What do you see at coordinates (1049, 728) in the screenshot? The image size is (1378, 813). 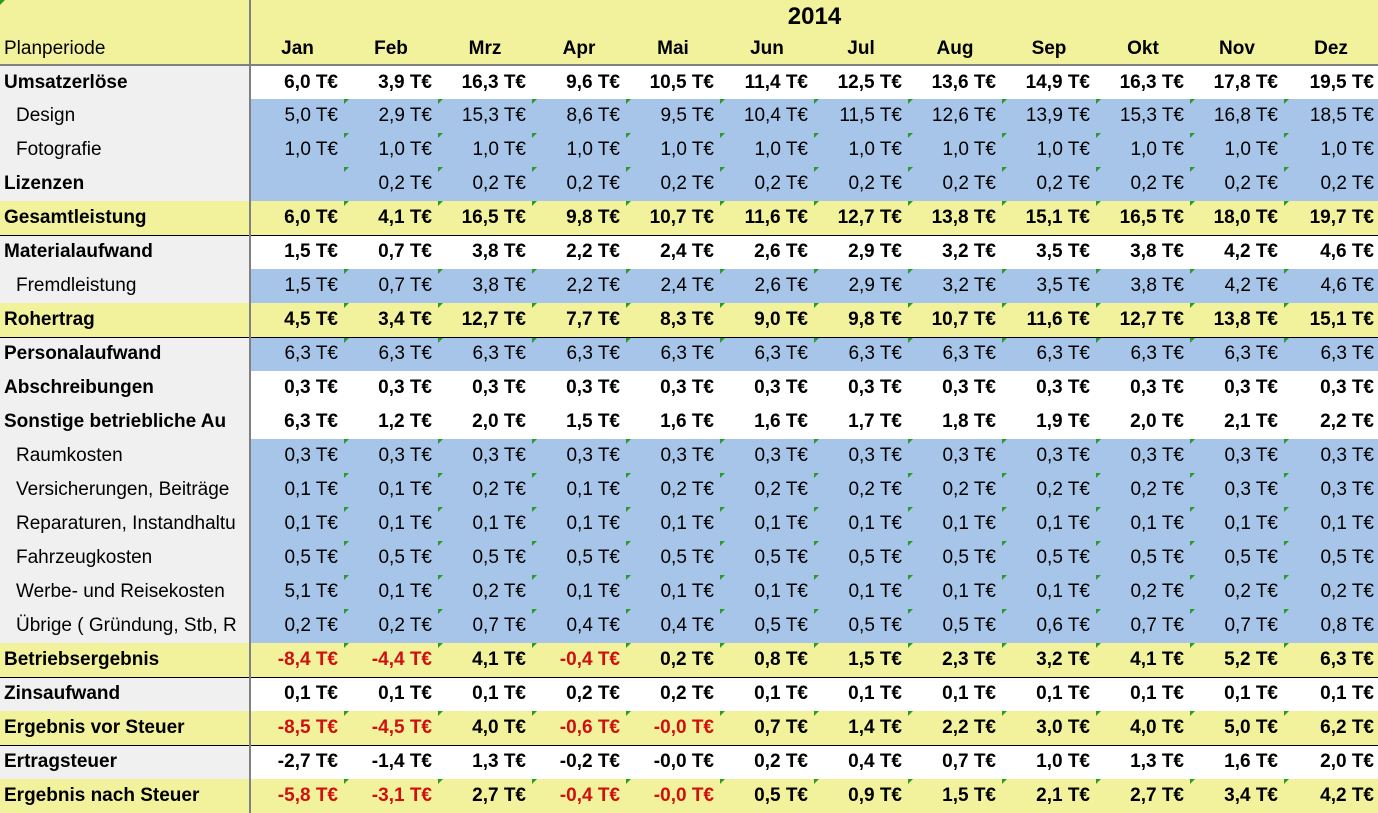 I see `value-cell-sep: 3,0 T€` at bounding box center [1049, 728].